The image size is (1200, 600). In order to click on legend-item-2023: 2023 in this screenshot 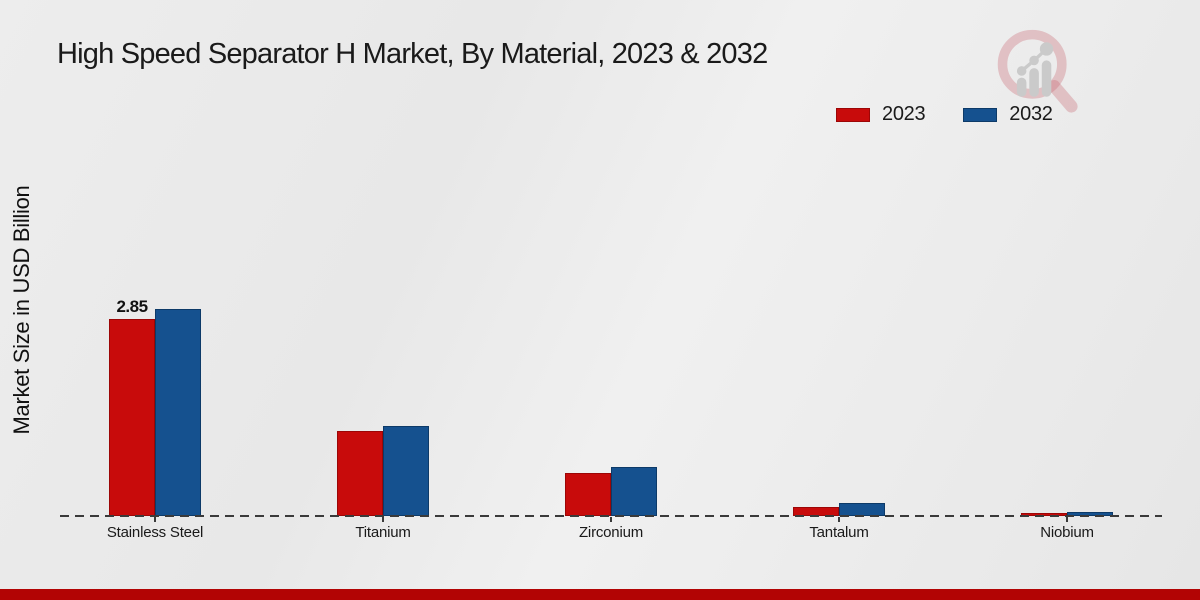, I will do `click(881, 114)`.